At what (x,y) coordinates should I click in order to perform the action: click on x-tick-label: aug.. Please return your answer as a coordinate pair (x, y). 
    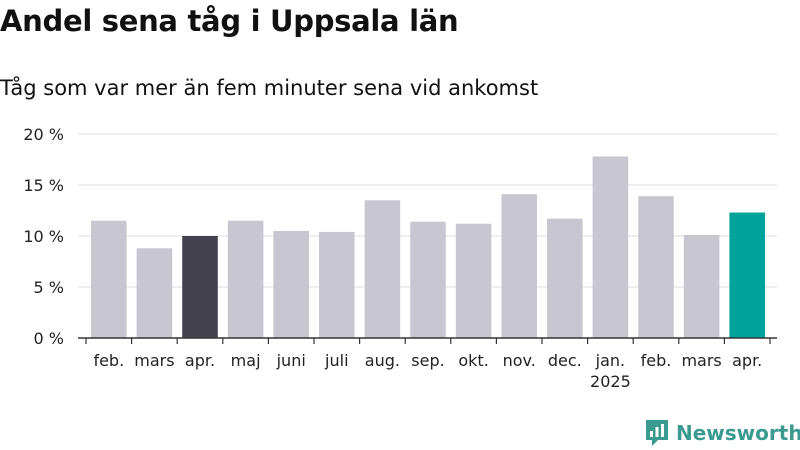
    Looking at the image, I should click on (382, 360).